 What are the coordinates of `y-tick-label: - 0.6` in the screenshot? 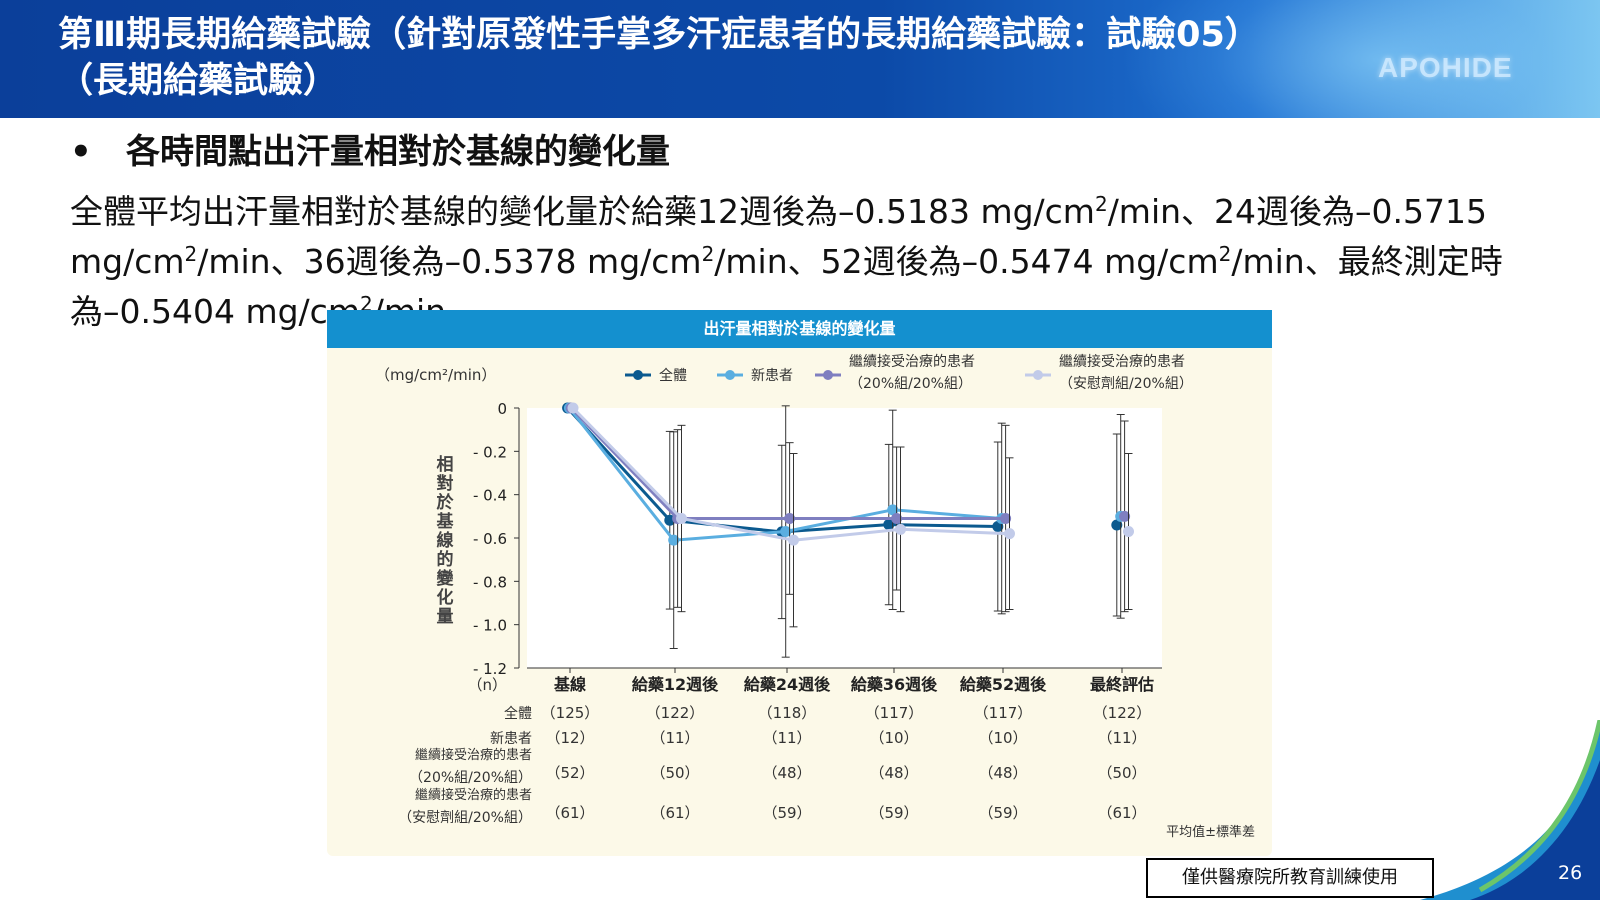 It's located at (490, 539).